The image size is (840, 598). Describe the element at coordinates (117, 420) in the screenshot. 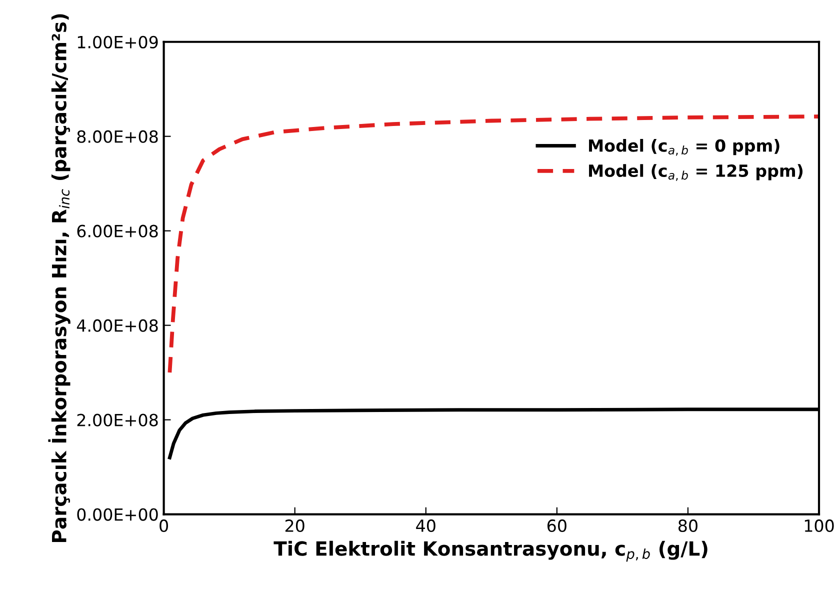

I see `y-tick-label: 2.00E+08` at that location.